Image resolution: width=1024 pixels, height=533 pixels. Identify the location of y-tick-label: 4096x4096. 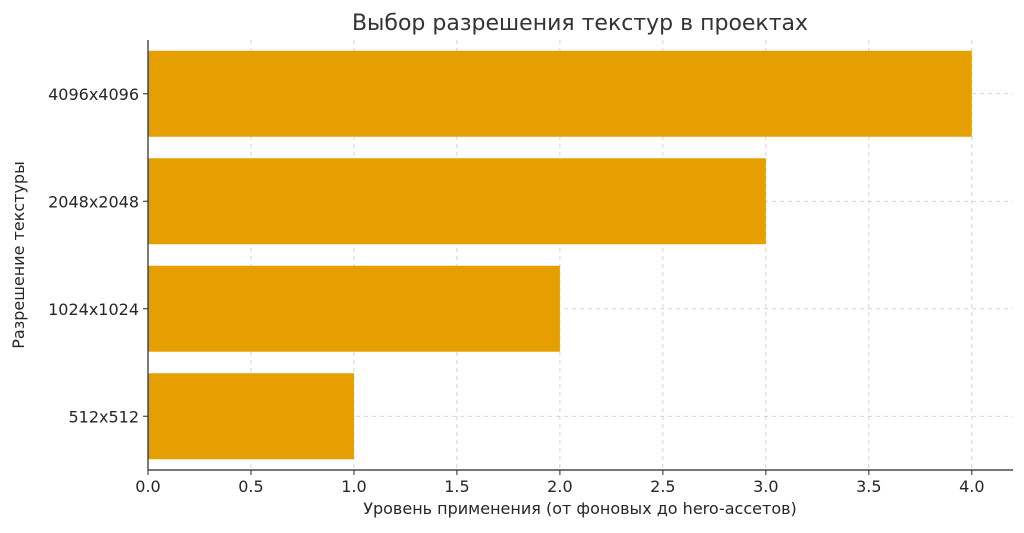
(93, 94).